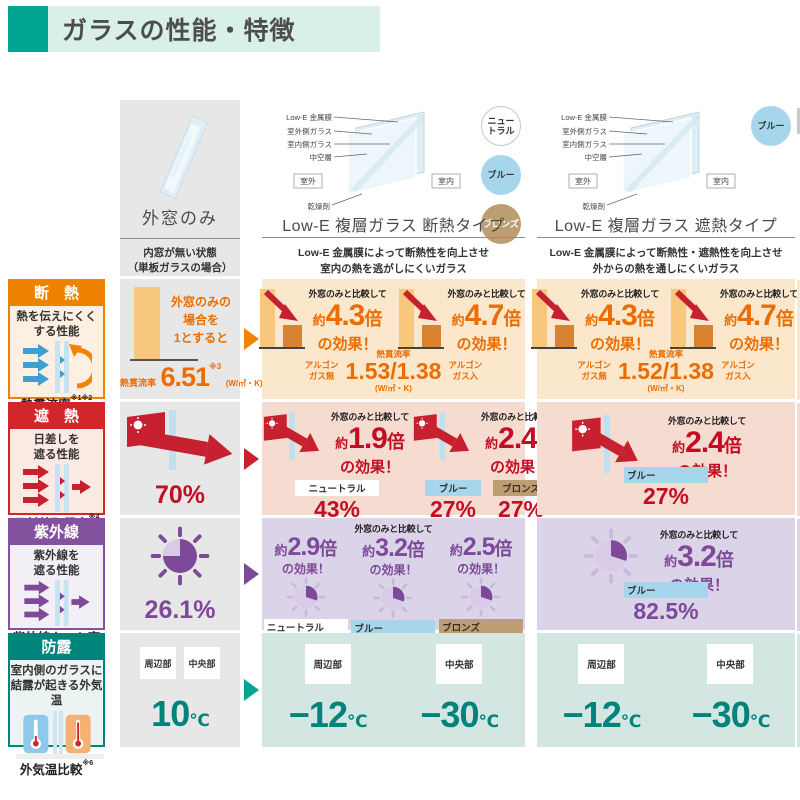 Image resolution: width=800 pixels, height=800 pixels. I want to click on legend-blue: ブルー, so click(771, 126).